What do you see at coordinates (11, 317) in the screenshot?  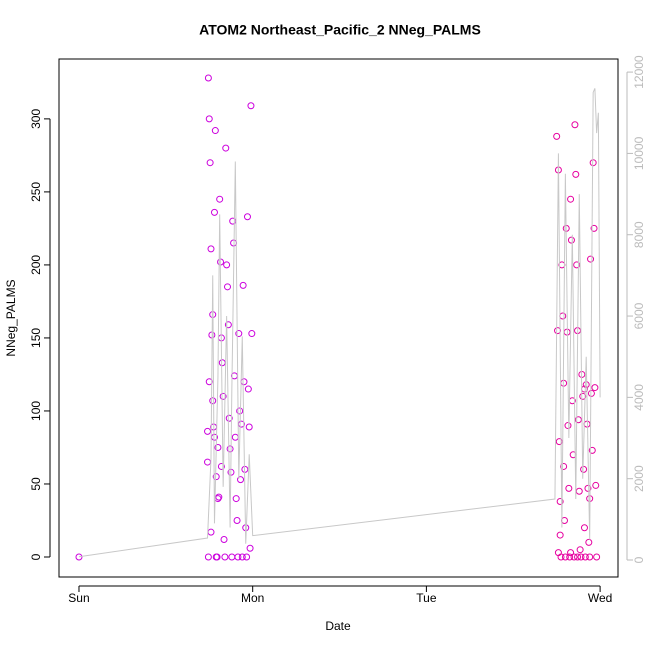 I see `y-axis-label: NNeg_PALMS` at bounding box center [11, 317].